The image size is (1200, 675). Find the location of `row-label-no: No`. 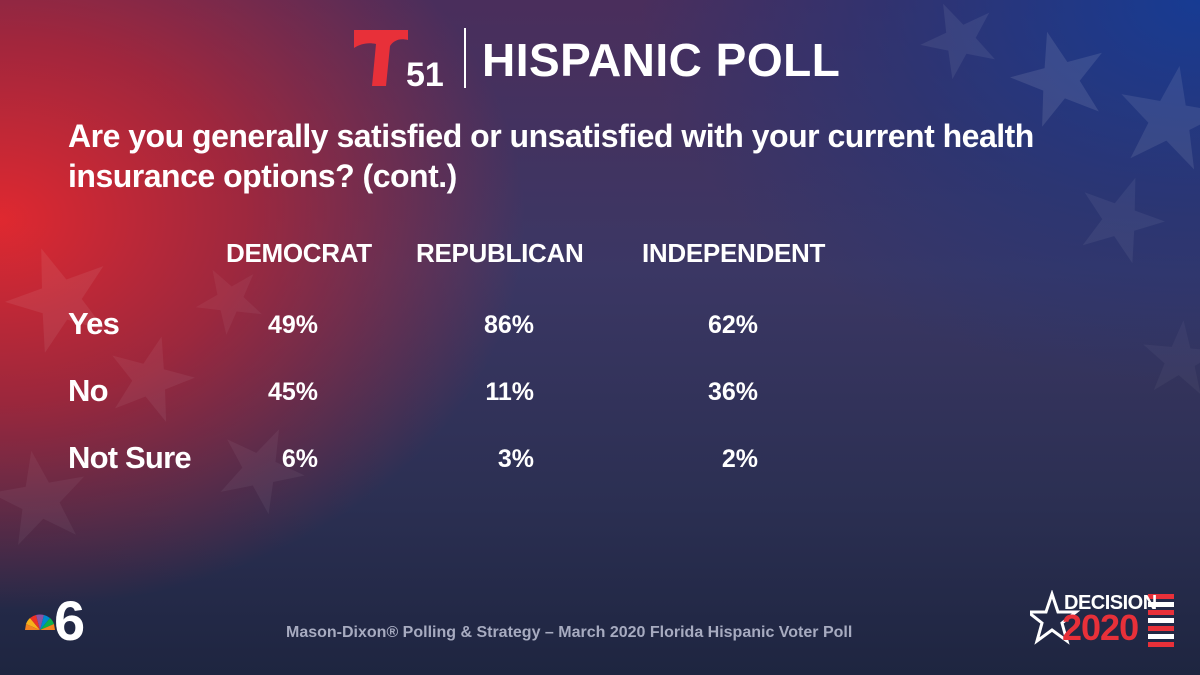

row-label-no: No is located at coordinates (88, 390).